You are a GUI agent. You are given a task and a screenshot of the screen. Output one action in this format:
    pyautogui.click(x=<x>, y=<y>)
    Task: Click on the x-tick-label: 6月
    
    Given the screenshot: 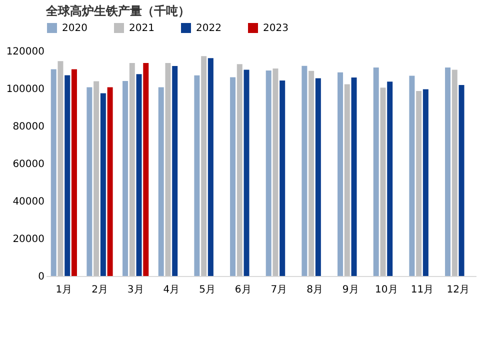 What is the action you would take?
    pyautogui.click(x=243, y=290)
    